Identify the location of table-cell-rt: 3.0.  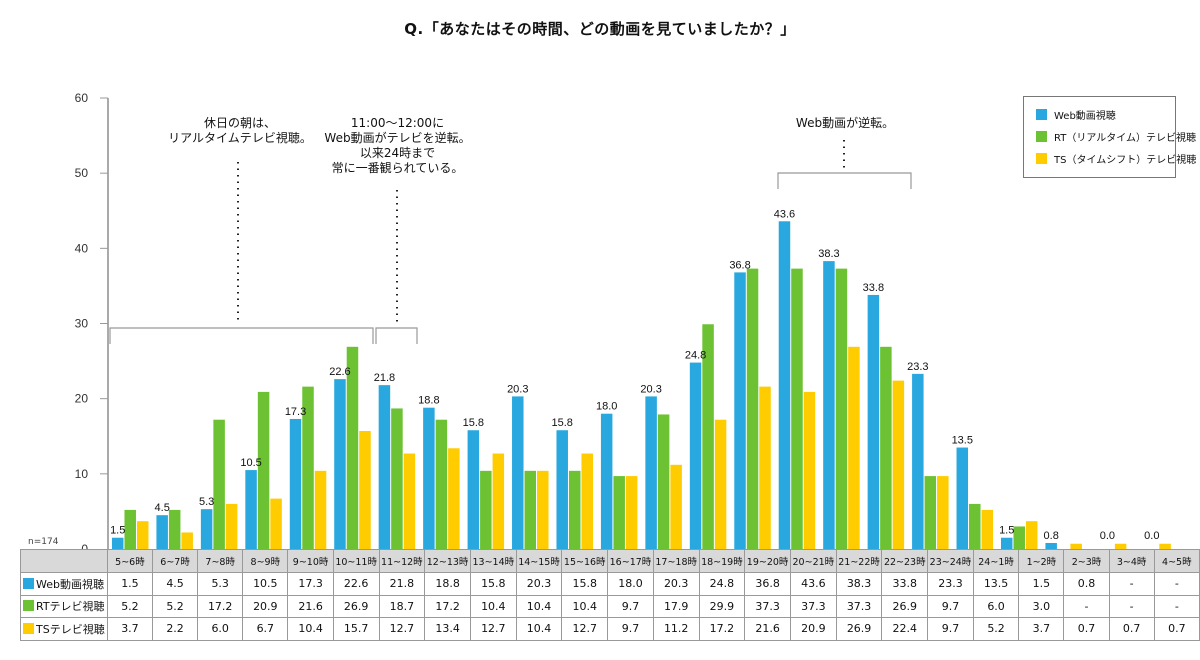
(1041, 606).